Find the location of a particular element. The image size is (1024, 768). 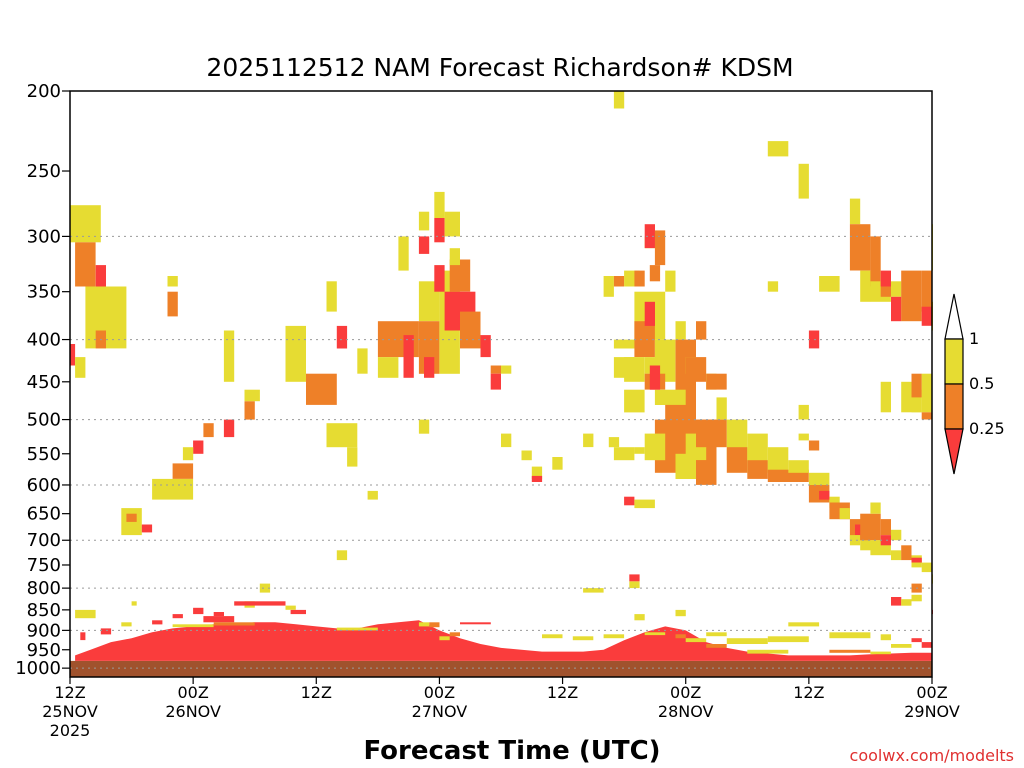

y-tick-label: 750 is located at coordinates (44, 565).